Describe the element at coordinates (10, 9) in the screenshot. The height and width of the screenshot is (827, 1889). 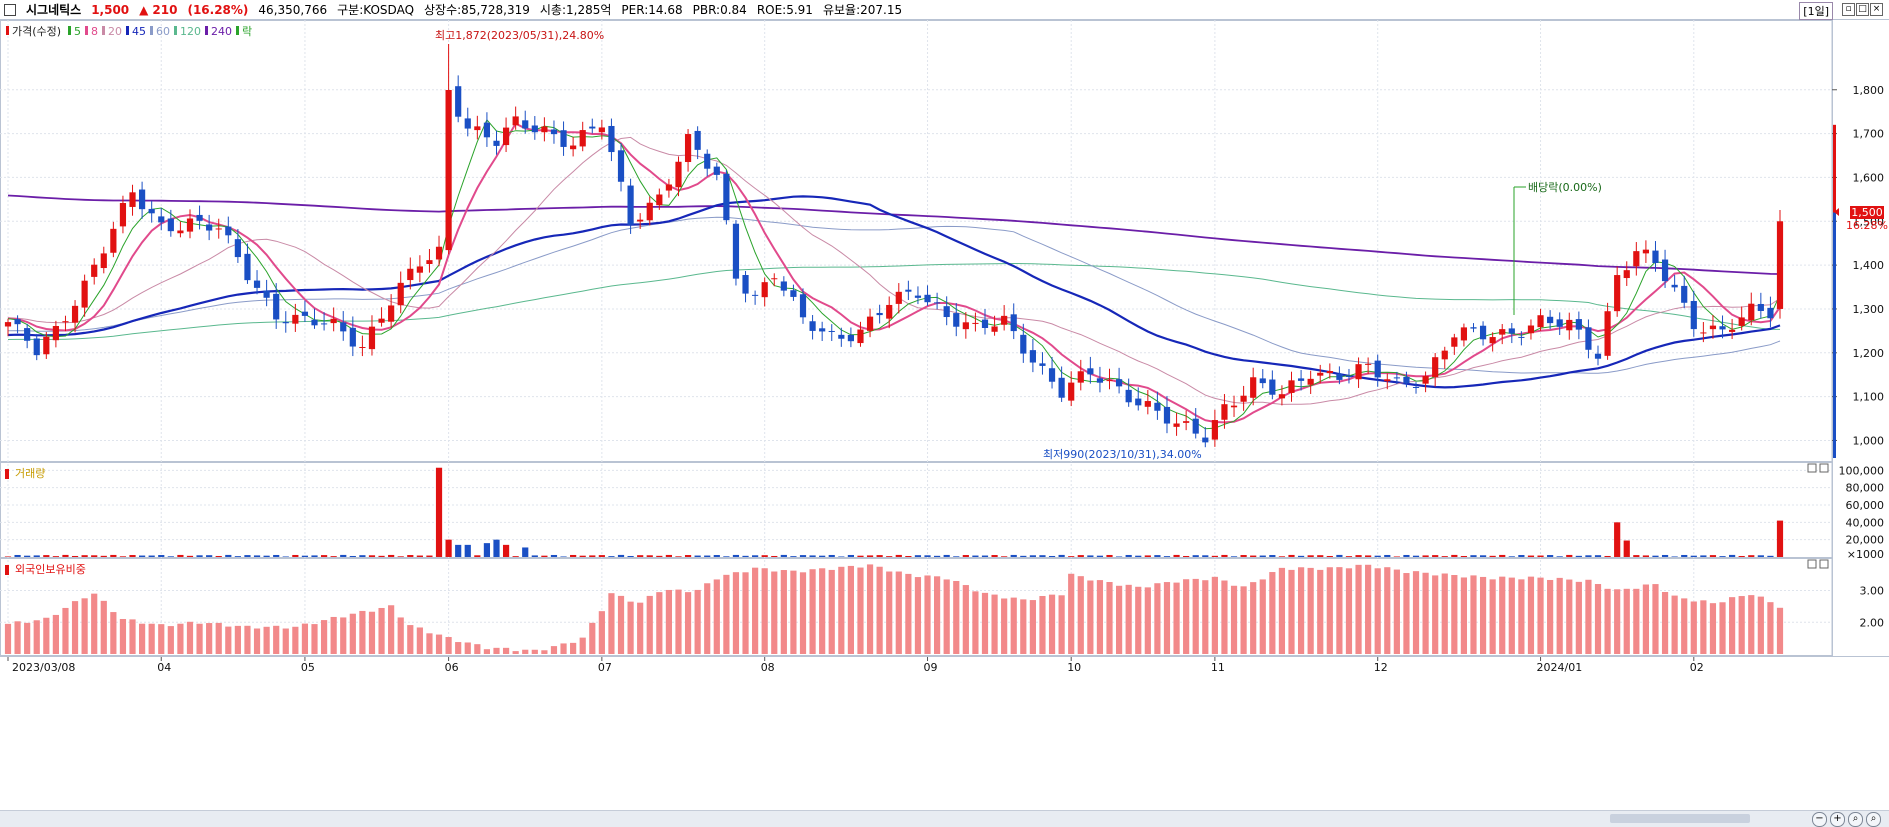
I see `select-checkbox` at that location.